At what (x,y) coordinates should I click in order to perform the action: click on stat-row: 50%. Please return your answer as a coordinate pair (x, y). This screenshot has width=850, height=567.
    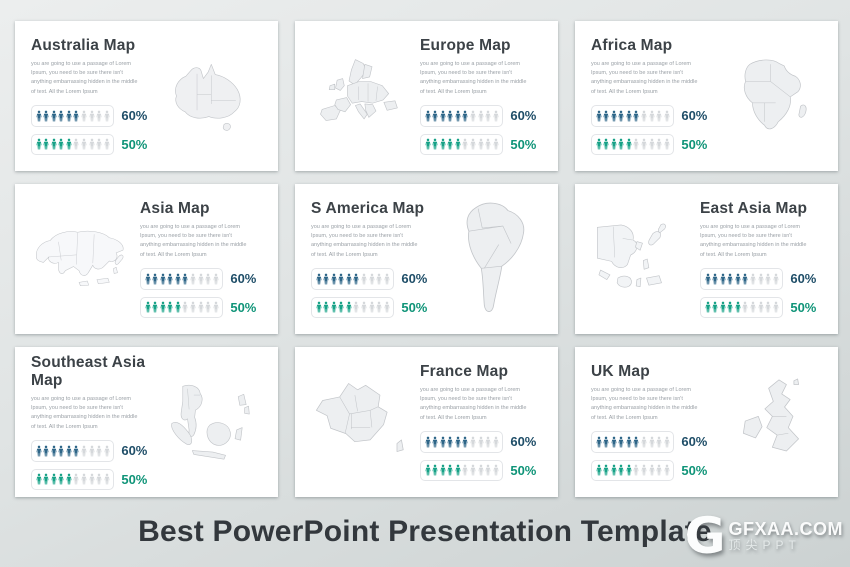
    Looking at the image, I should click on (92, 144).